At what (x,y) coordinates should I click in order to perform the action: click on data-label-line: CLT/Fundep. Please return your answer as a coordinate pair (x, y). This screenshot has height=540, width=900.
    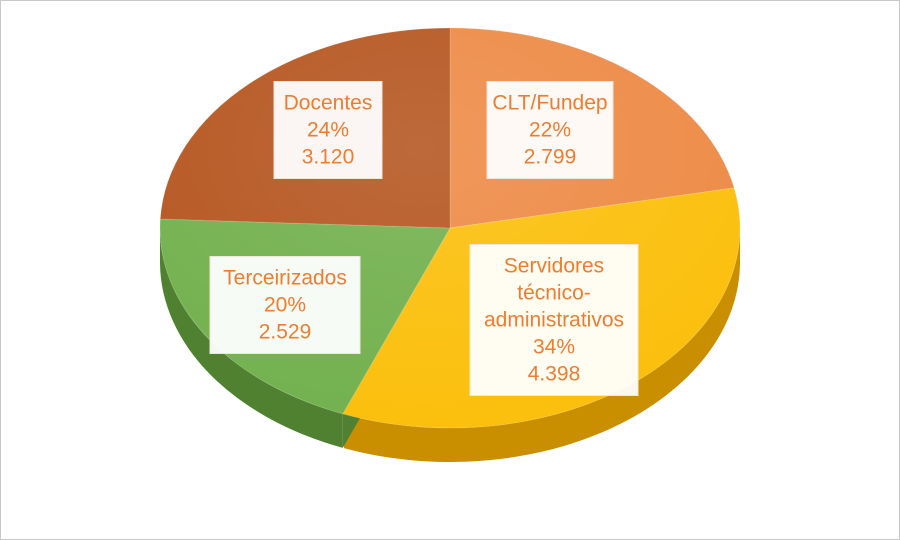
    Looking at the image, I should click on (549, 103).